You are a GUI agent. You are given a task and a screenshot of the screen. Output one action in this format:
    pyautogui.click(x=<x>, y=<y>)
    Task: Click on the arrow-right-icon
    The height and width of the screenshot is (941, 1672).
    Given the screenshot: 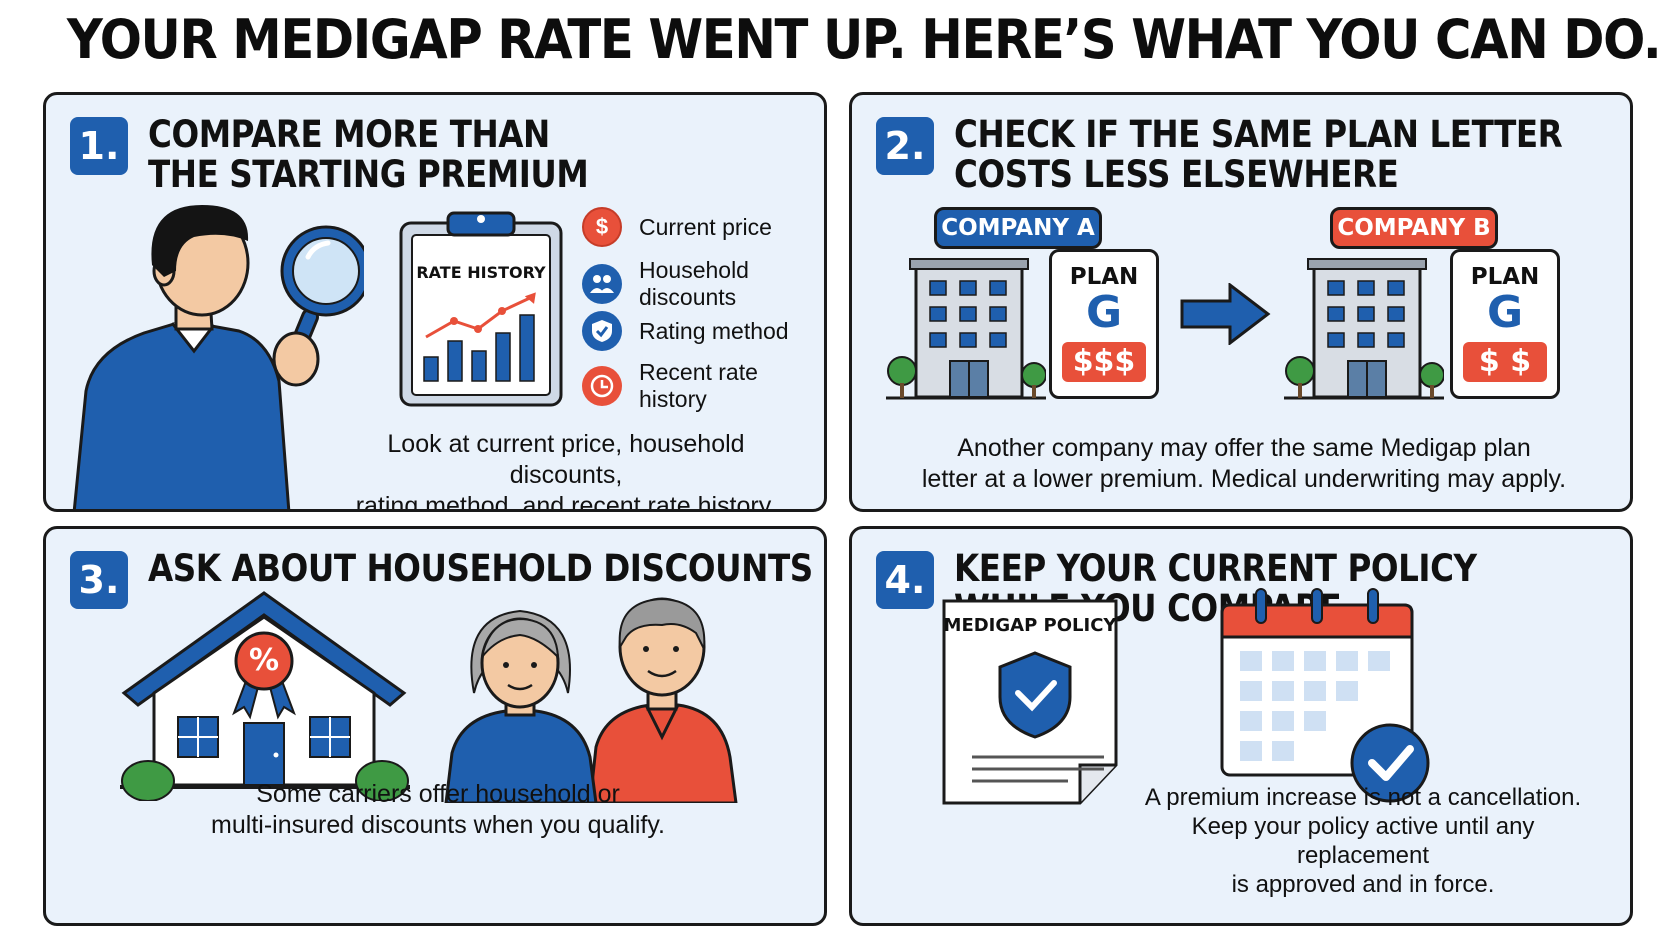 What is the action you would take?
    pyautogui.click(x=1225, y=314)
    